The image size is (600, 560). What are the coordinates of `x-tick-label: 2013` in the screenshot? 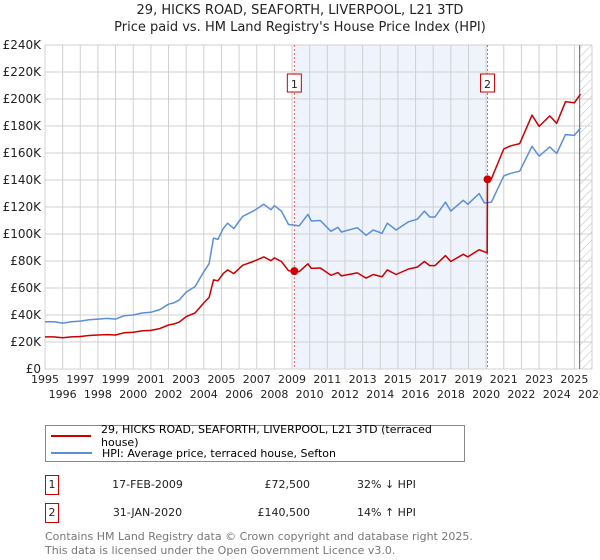 It's located at (363, 379).